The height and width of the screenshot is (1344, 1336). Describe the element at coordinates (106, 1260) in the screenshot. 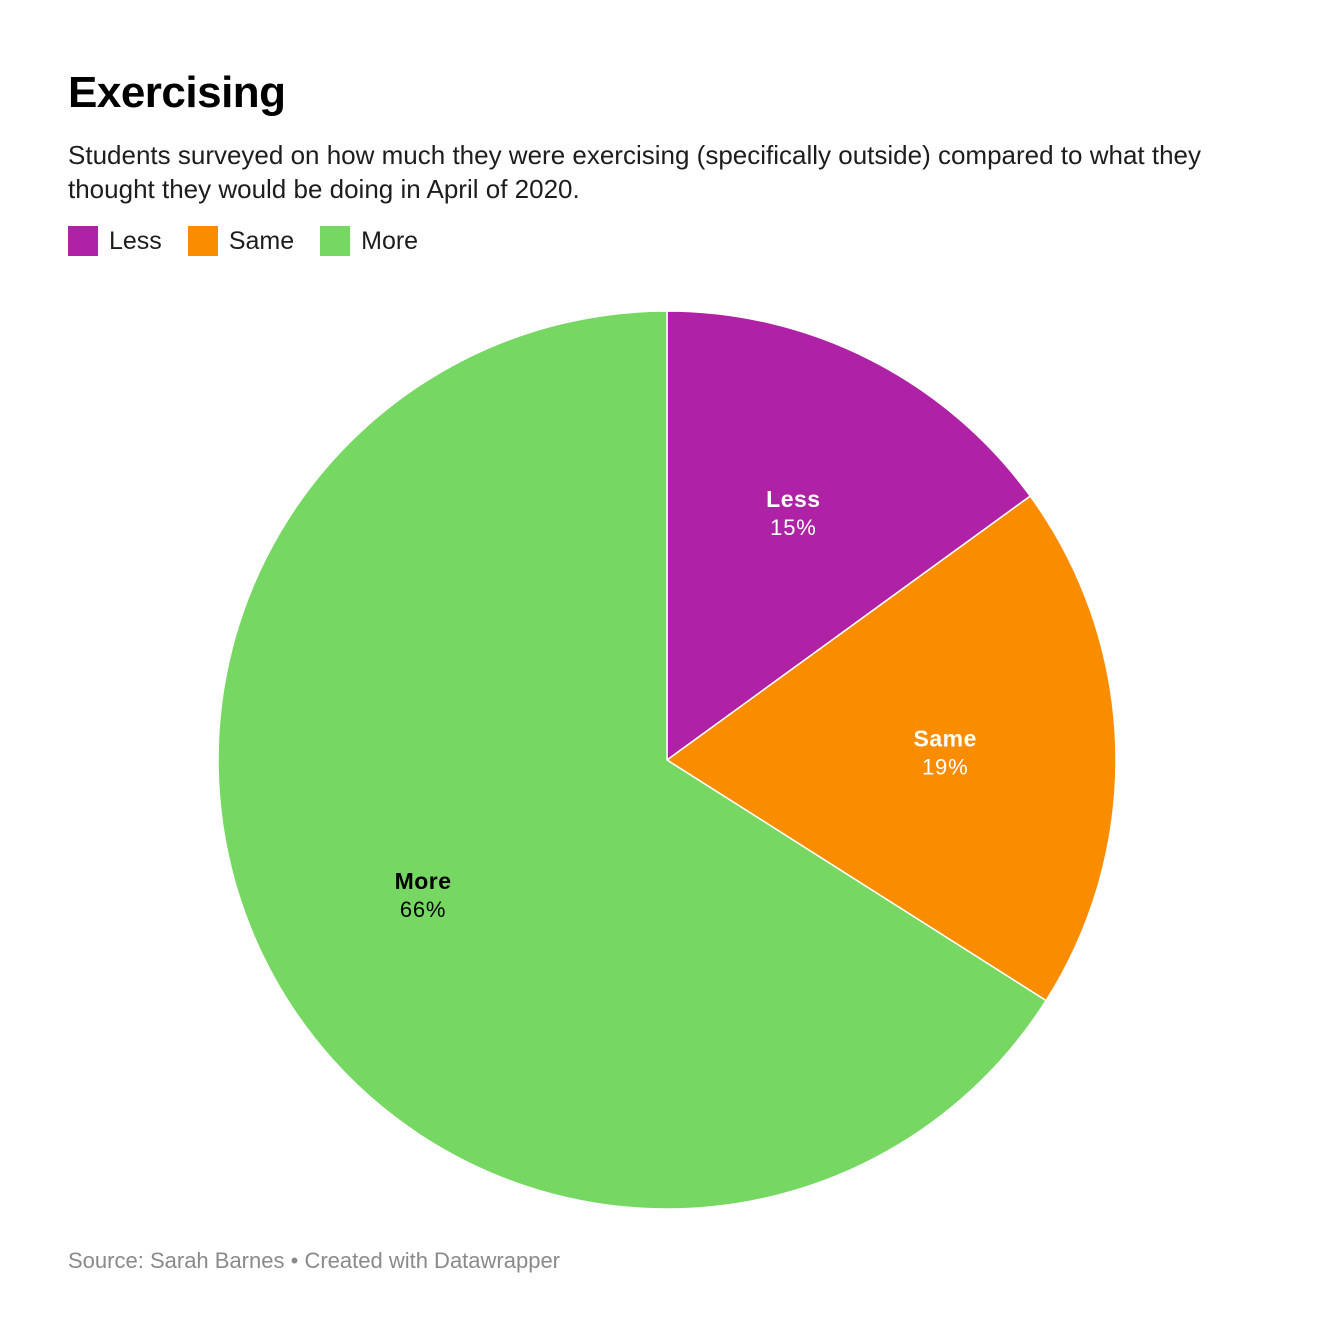

I see `source-label: Source:` at that location.